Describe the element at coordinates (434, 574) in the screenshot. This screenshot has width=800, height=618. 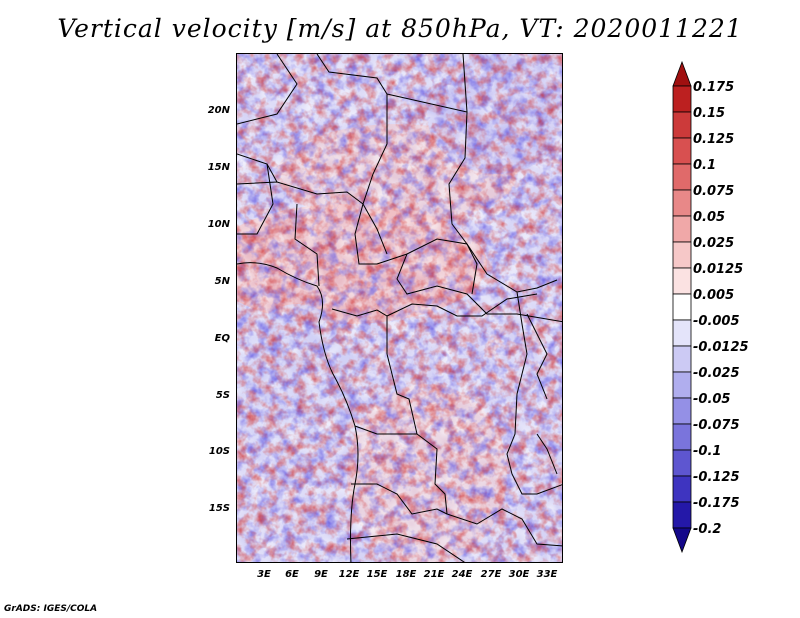
I see `lon-label-21e: 21E` at that location.